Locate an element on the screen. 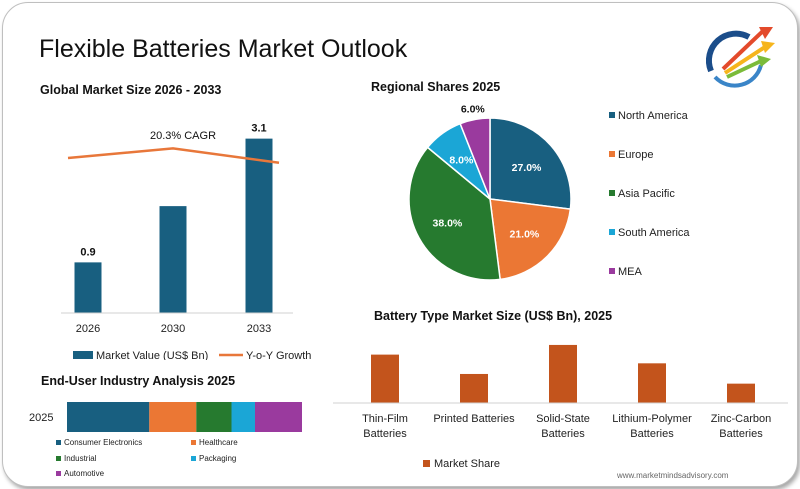 Image resolution: width=800 pixels, height=489 pixels. type-bar-printed-batteries is located at coordinates (474, 388).